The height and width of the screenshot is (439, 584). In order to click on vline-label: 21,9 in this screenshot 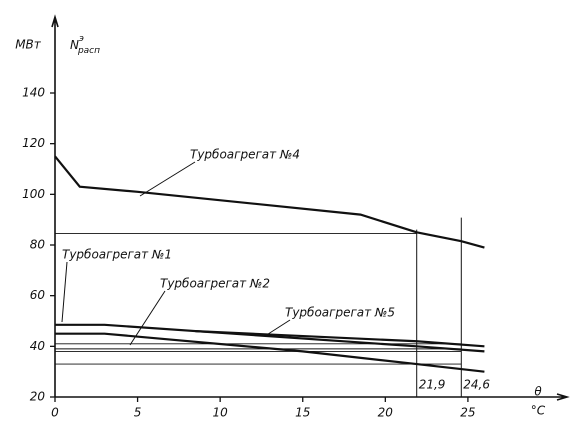, I will do `click(432, 385)`.